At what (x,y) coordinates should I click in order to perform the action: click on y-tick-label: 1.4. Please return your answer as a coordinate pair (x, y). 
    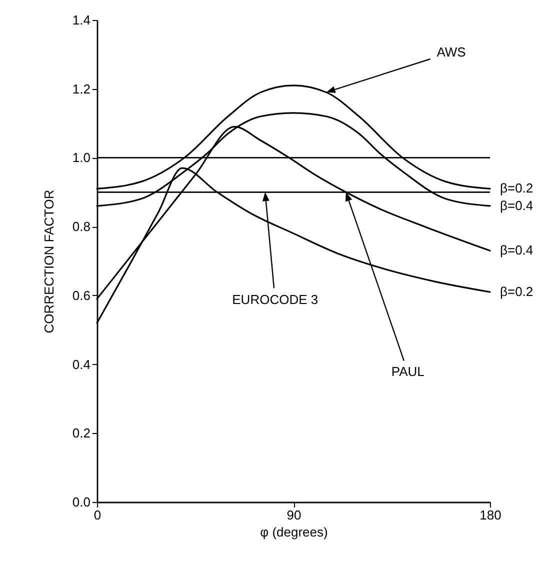
    Looking at the image, I should click on (81, 20).